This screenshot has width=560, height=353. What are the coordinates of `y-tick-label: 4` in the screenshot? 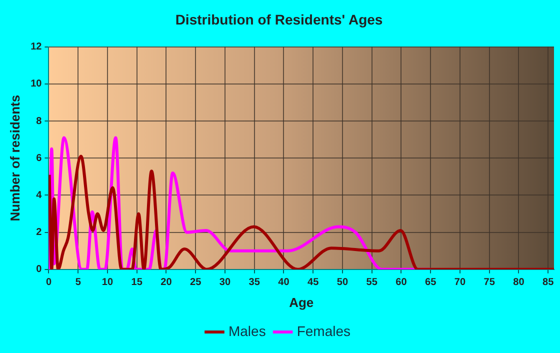 It's located at (39, 195).